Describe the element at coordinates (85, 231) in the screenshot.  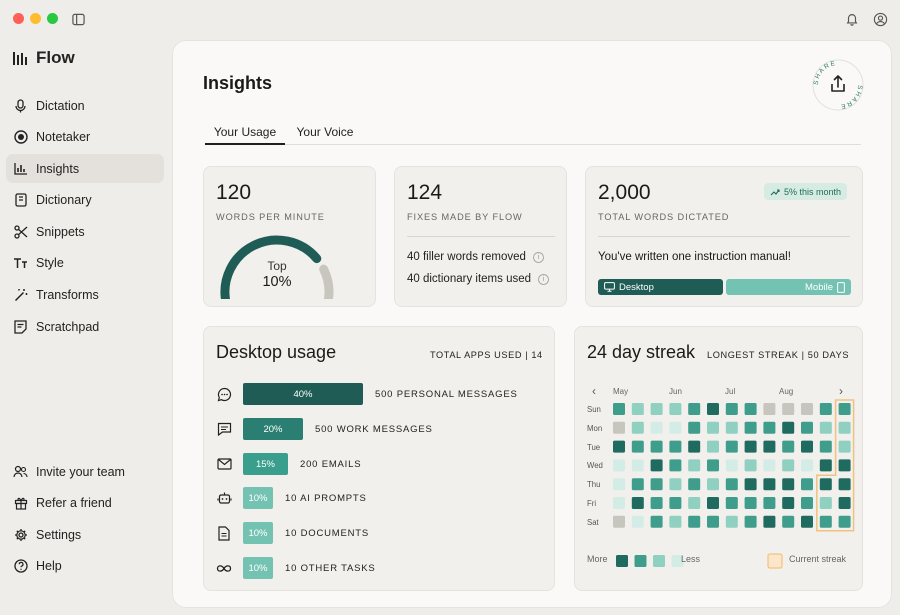
I see `sidebar-item-snippets: Snippets` at that location.